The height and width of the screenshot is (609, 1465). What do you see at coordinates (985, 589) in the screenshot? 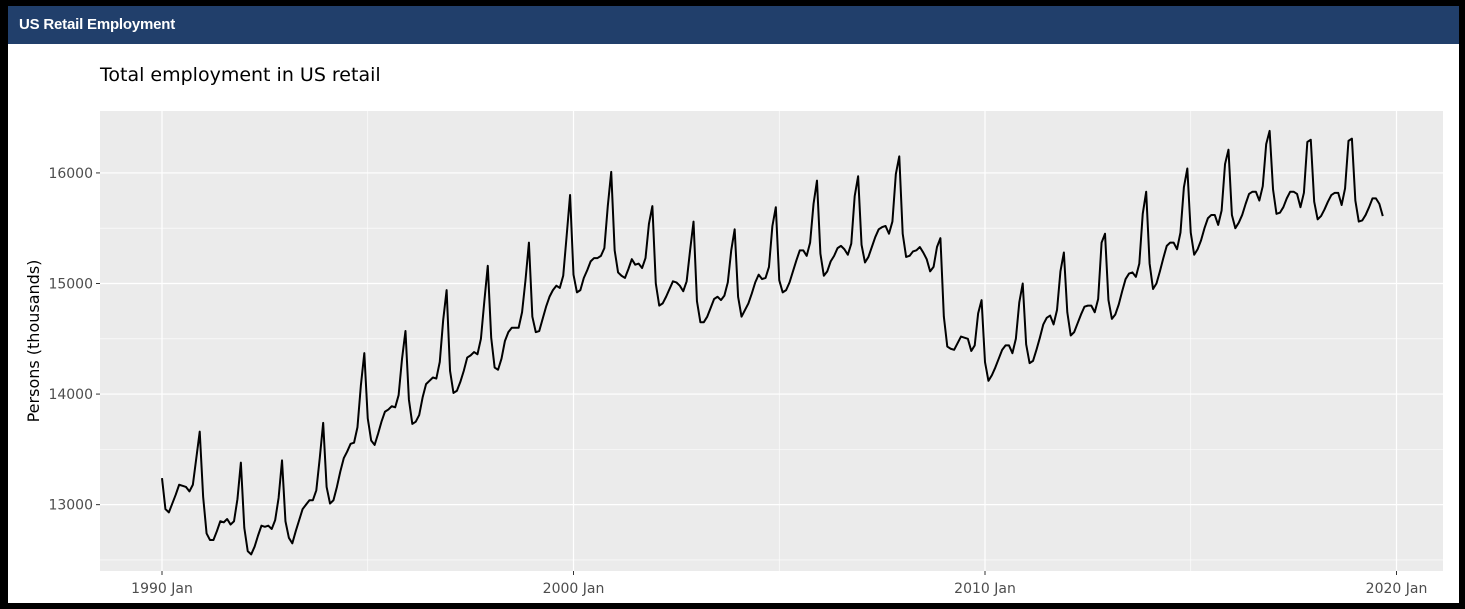
I see `x-tick-label: 2010 Jan` at bounding box center [985, 589].